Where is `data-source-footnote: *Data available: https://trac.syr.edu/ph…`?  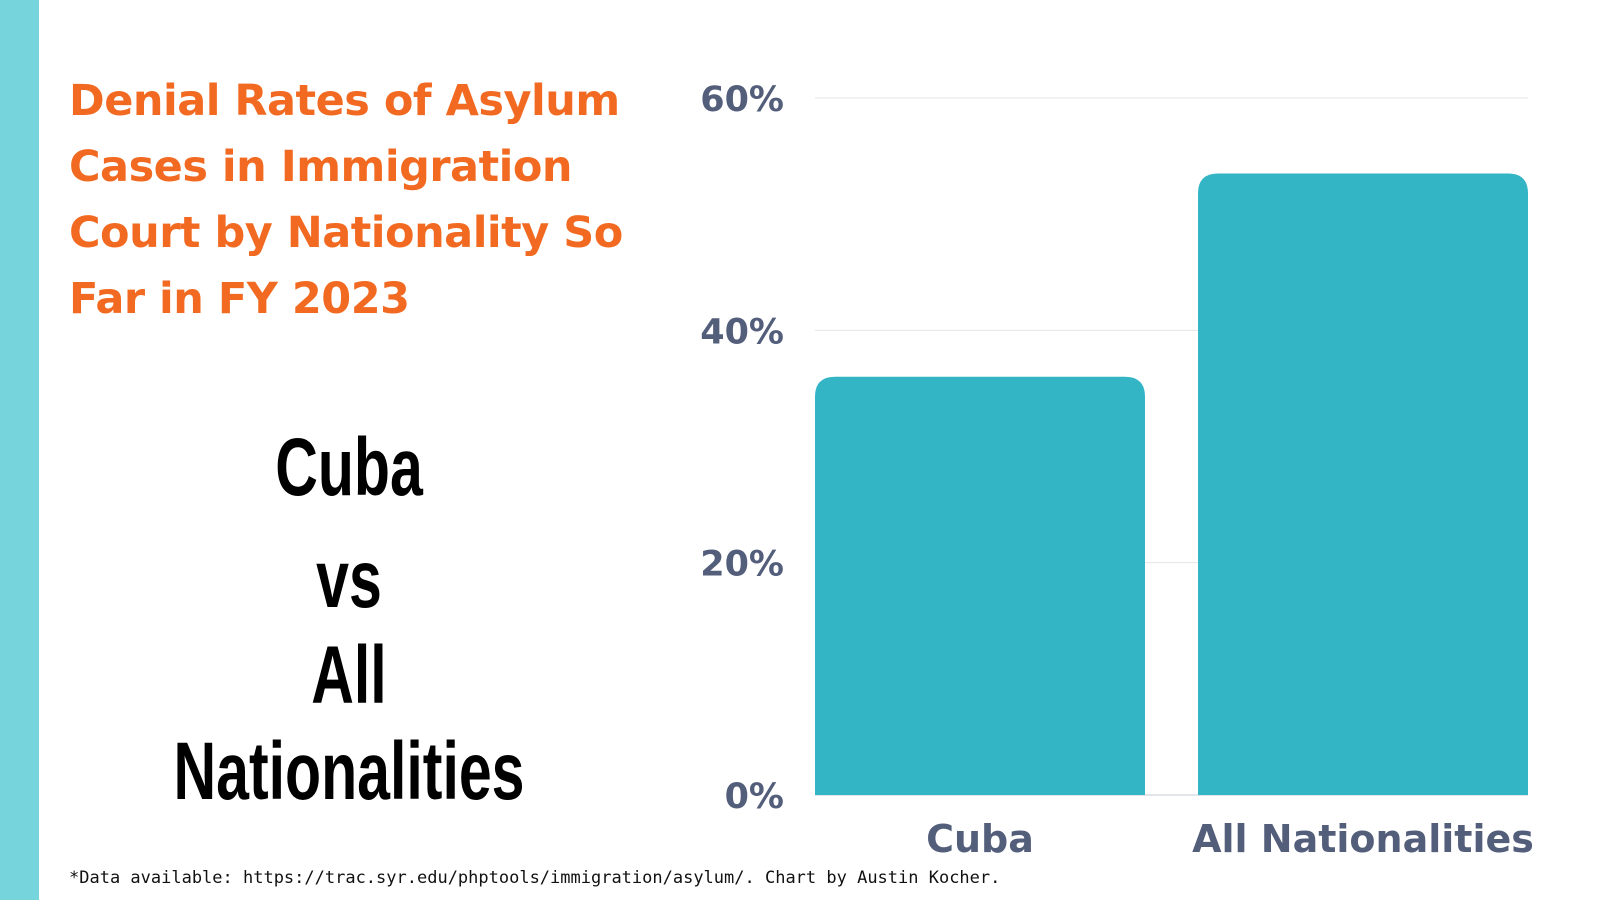 data-source-footnote: *Data available: https://trac.syr.edu/ph… is located at coordinates (535, 878).